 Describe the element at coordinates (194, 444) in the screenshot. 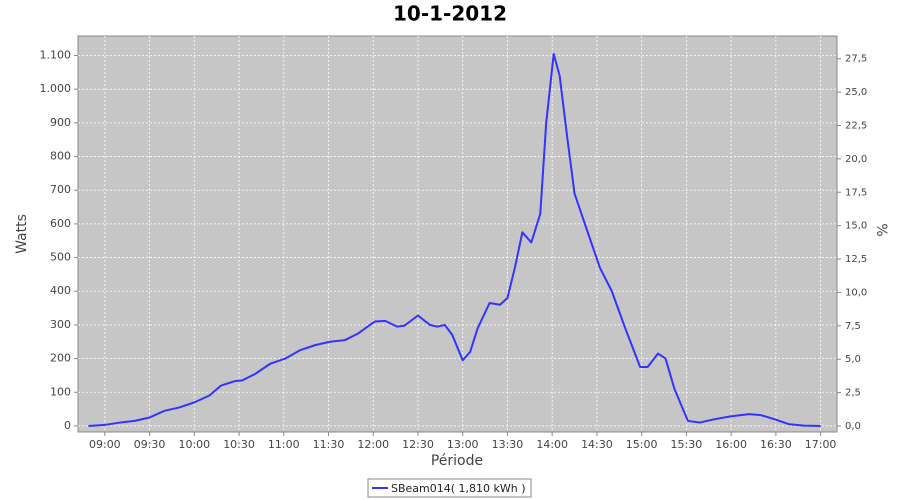

I see `x-tick-label: 10:00` at that location.